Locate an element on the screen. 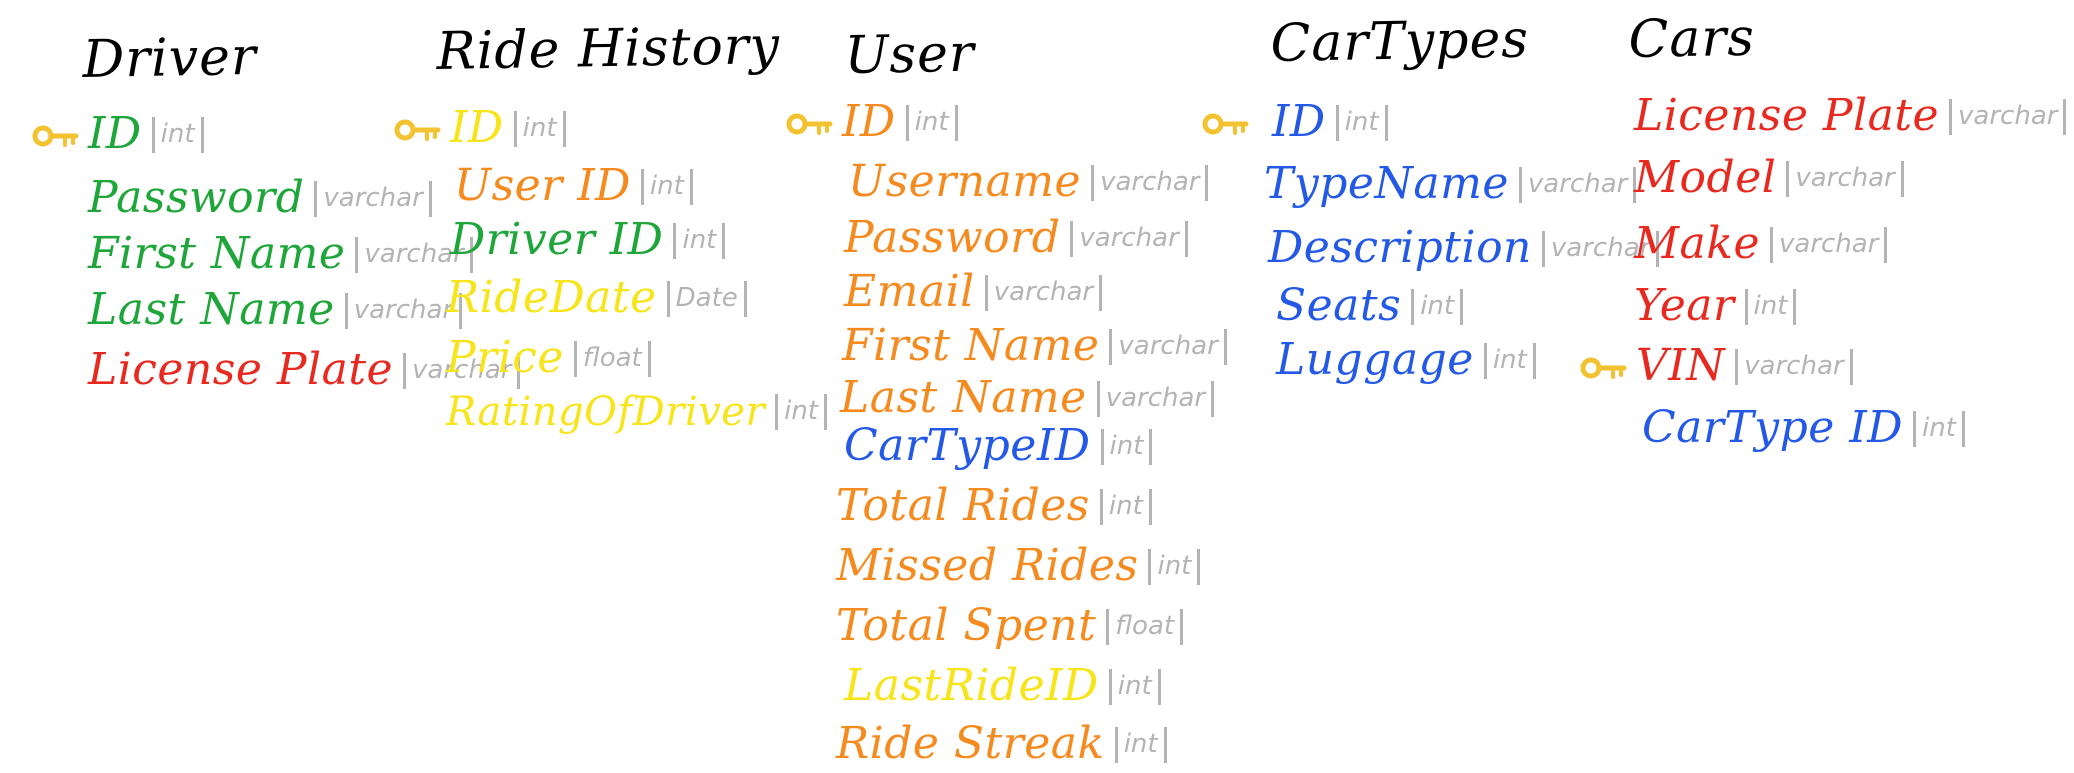 Image resolution: width=2074 pixels, height=773 pixels. field-row: Price float is located at coordinates (548, 359).